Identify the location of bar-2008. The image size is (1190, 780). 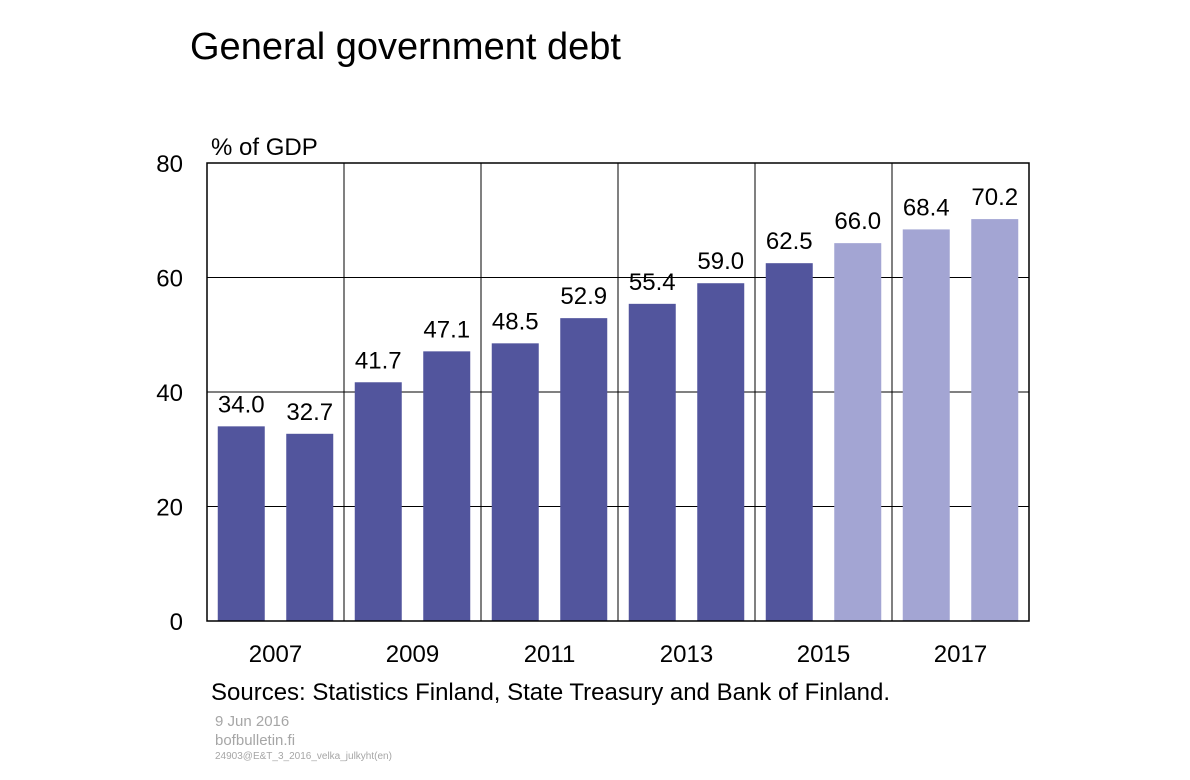
(310, 527).